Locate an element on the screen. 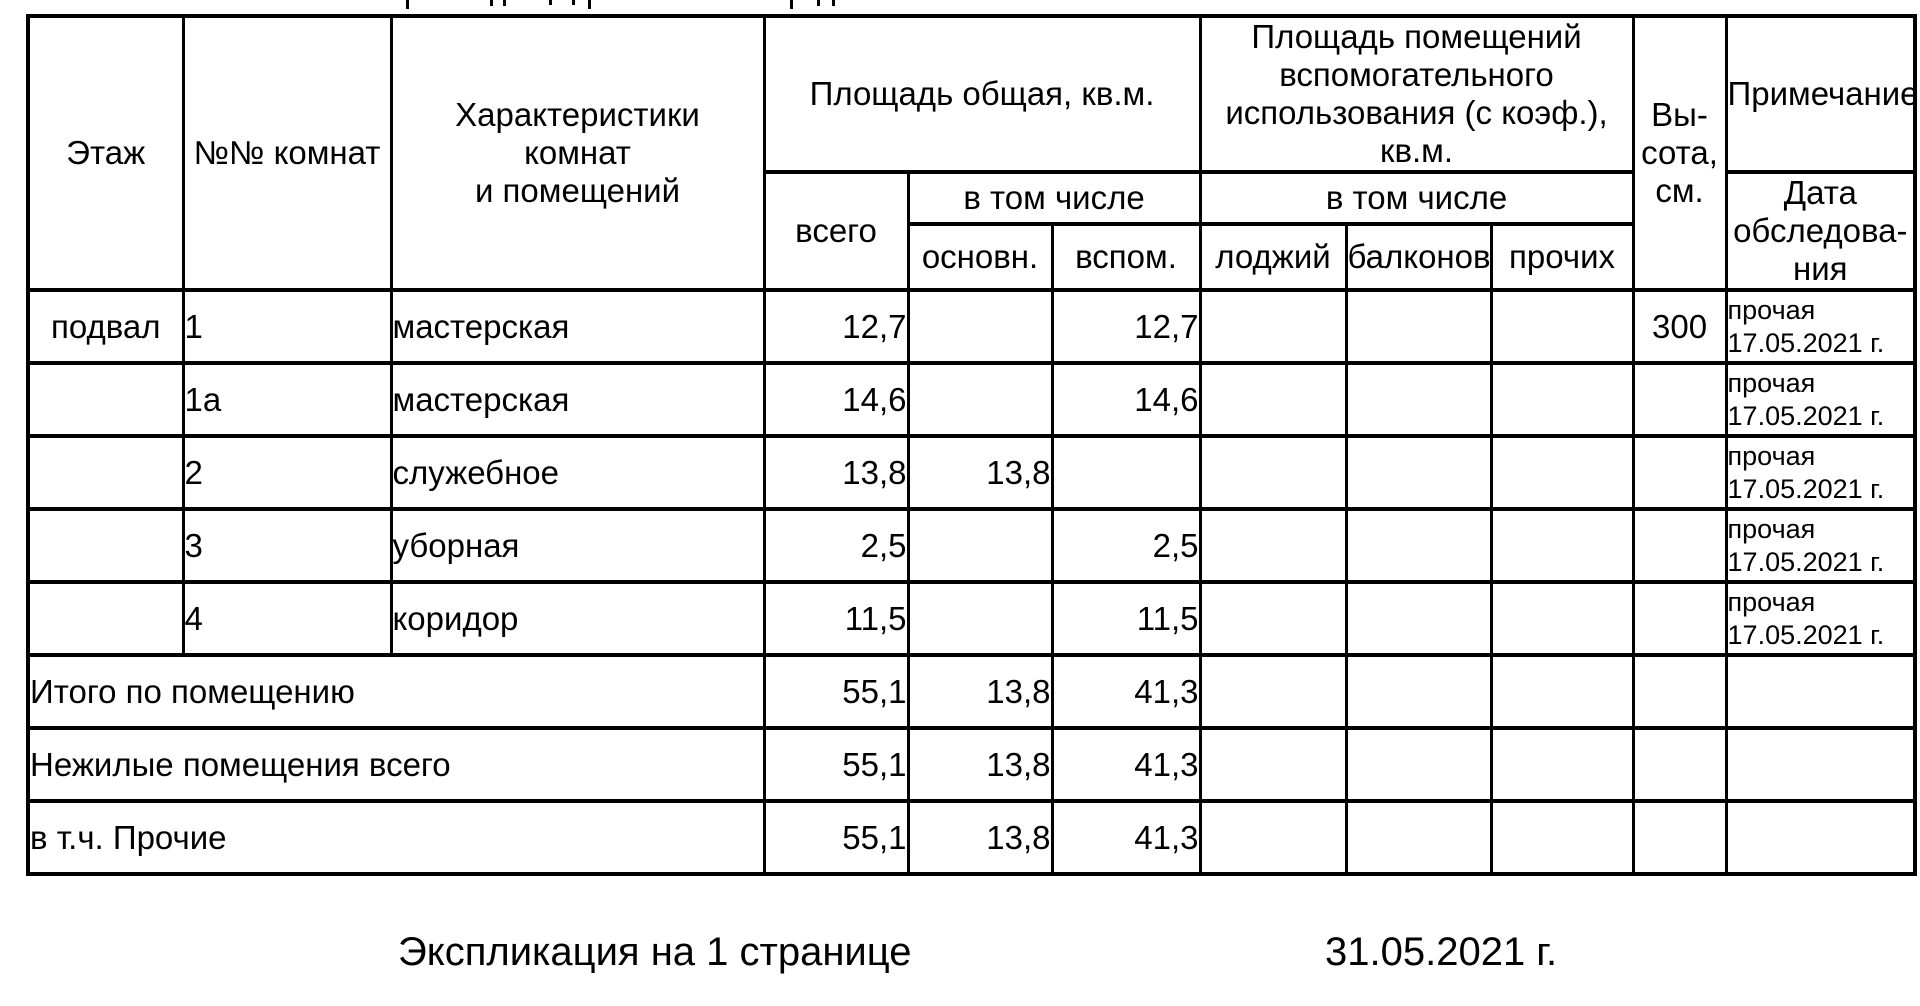 The image size is (1920, 1006). cell-room-number: 3 is located at coordinates (287, 545).